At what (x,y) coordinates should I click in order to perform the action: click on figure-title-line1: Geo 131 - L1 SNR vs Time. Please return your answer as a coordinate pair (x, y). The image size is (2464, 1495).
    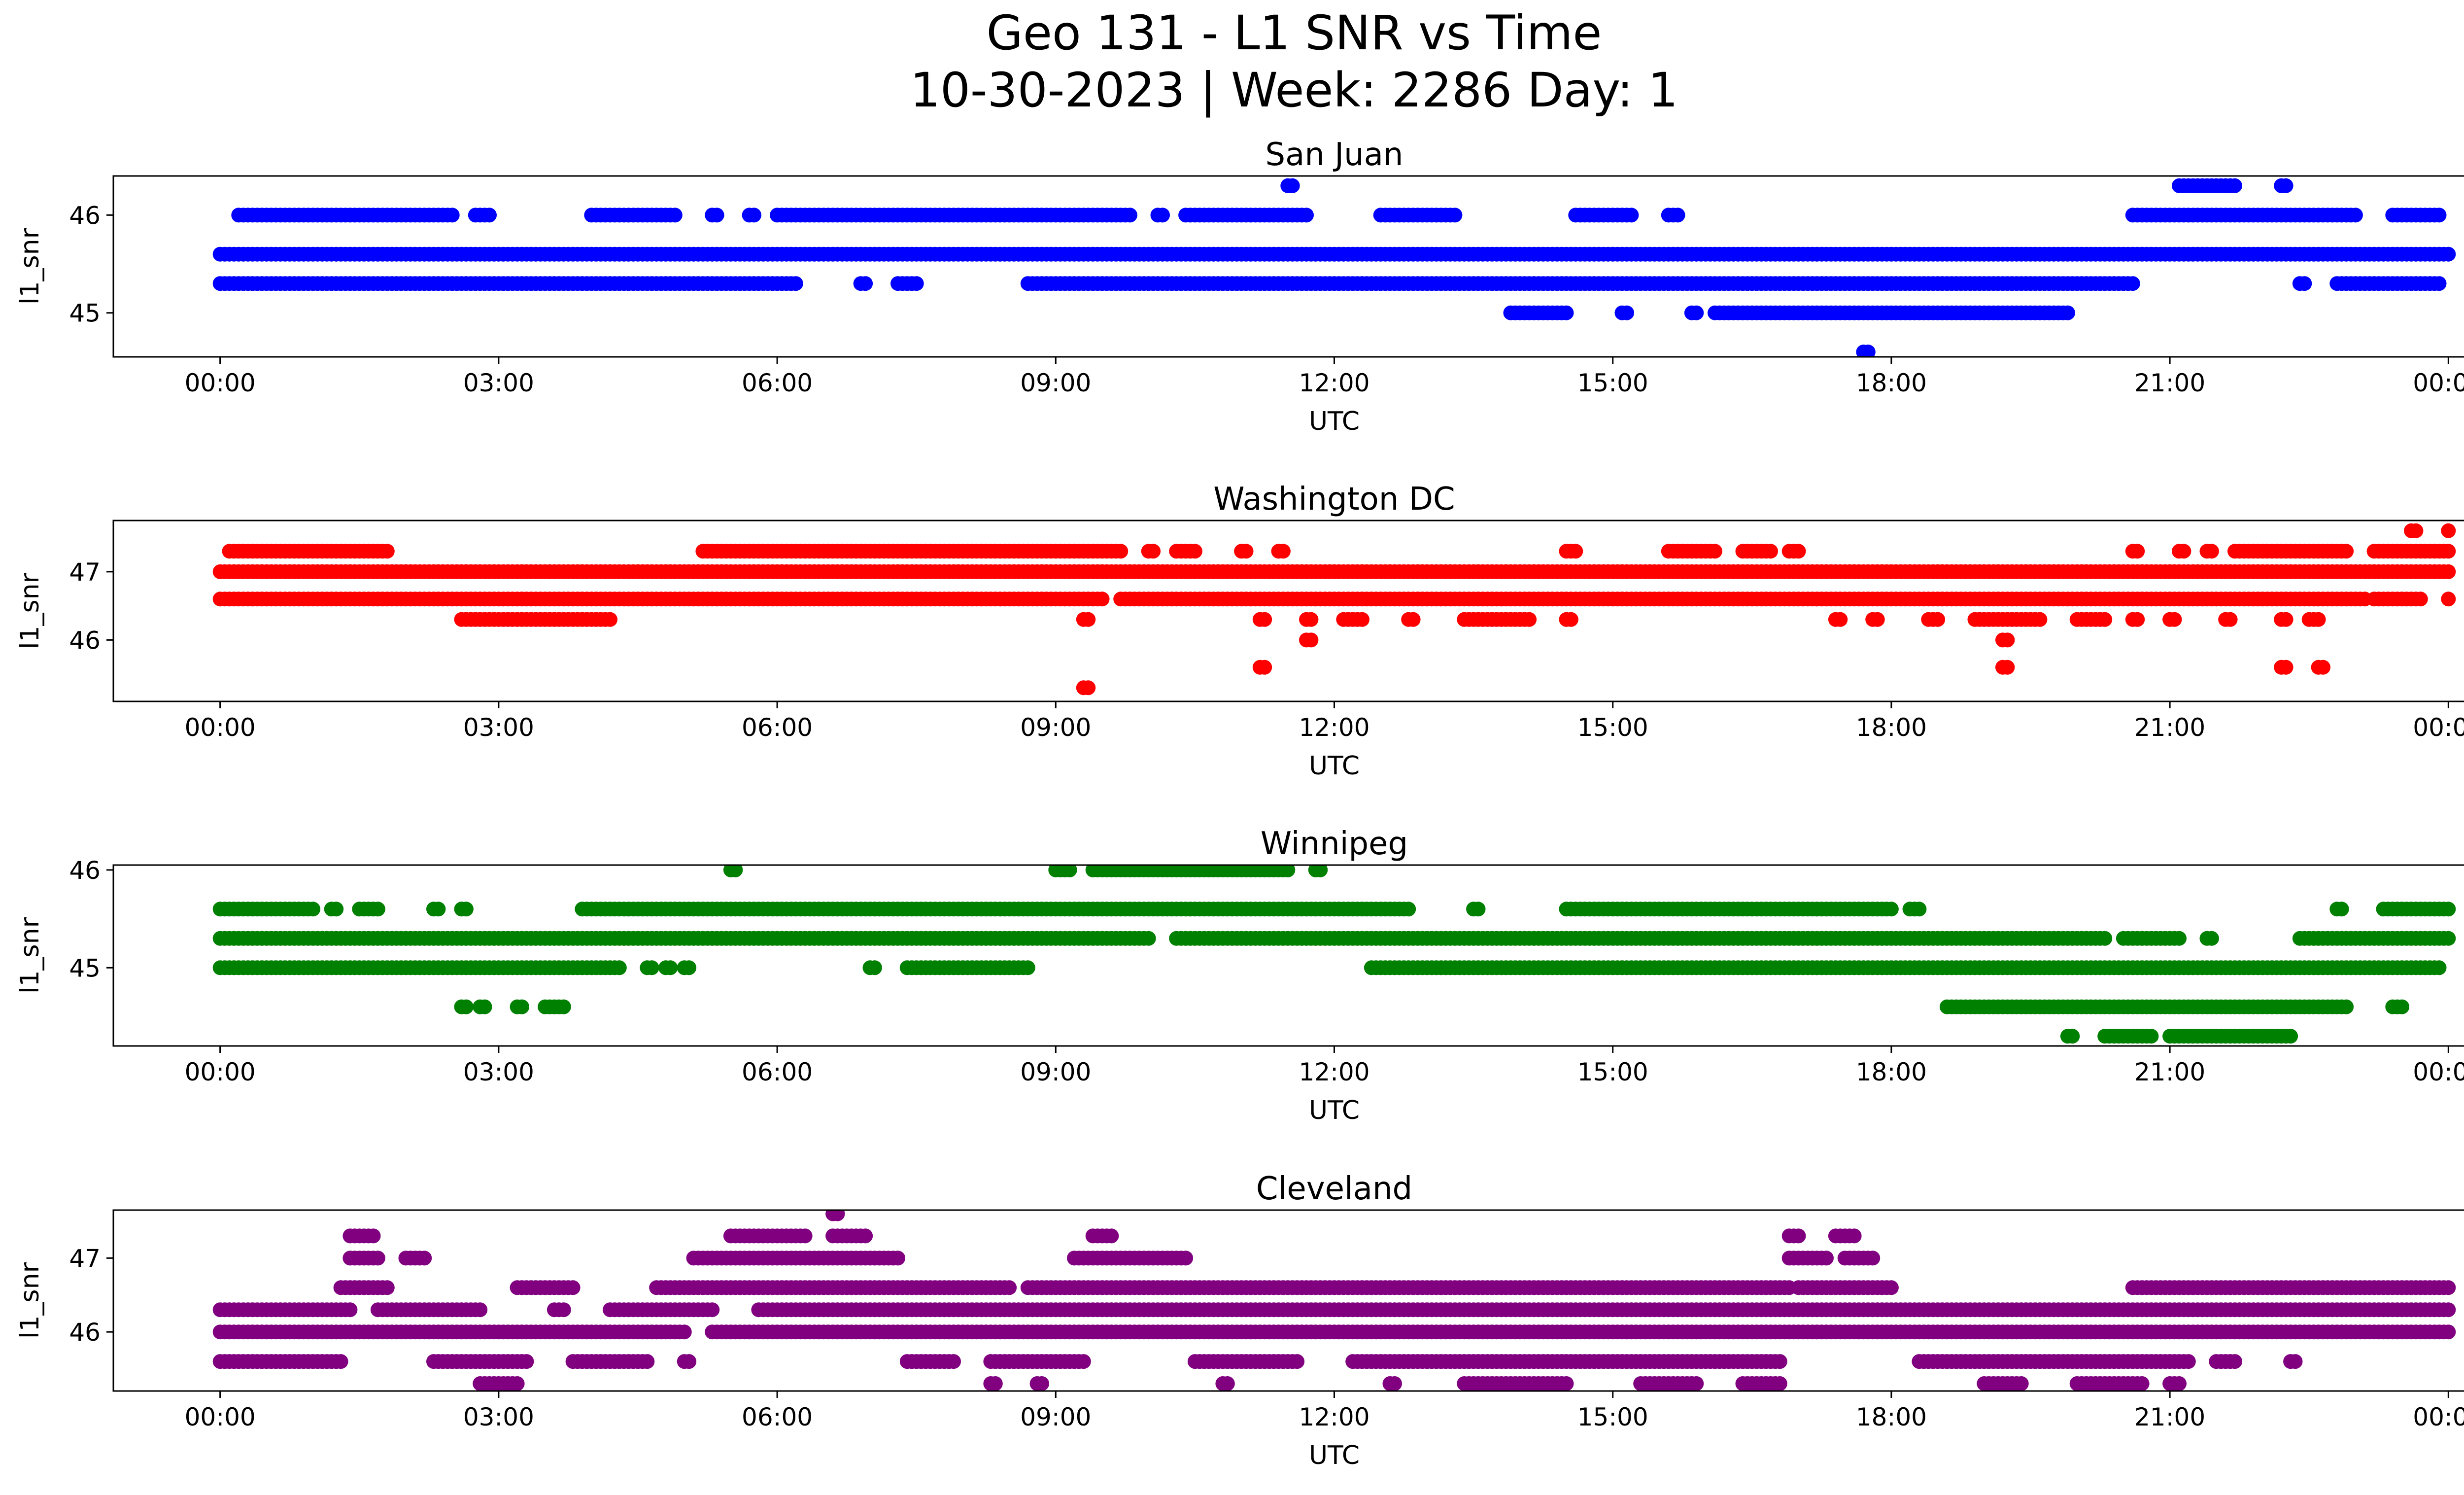
    Looking at the image, I should click on (1294, 33).